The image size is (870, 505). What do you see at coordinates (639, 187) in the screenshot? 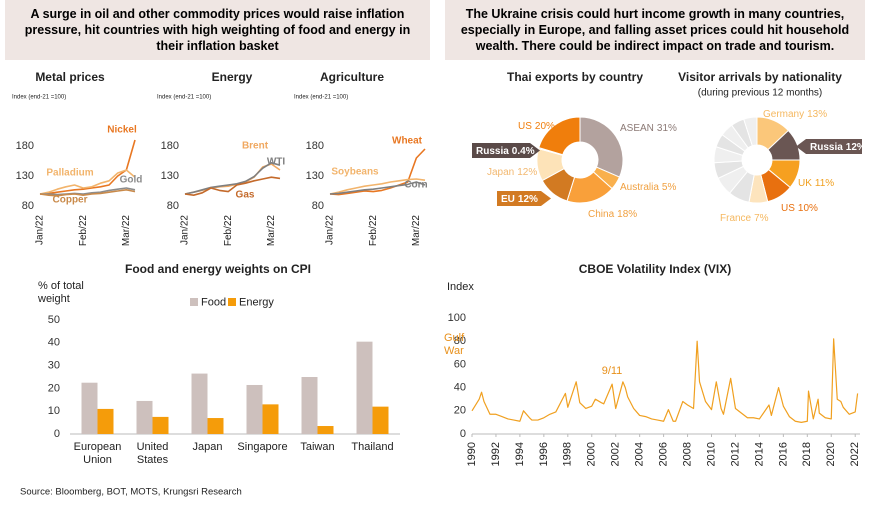
I see `pie-label-category: Australia` at bounding box center [639, 187].